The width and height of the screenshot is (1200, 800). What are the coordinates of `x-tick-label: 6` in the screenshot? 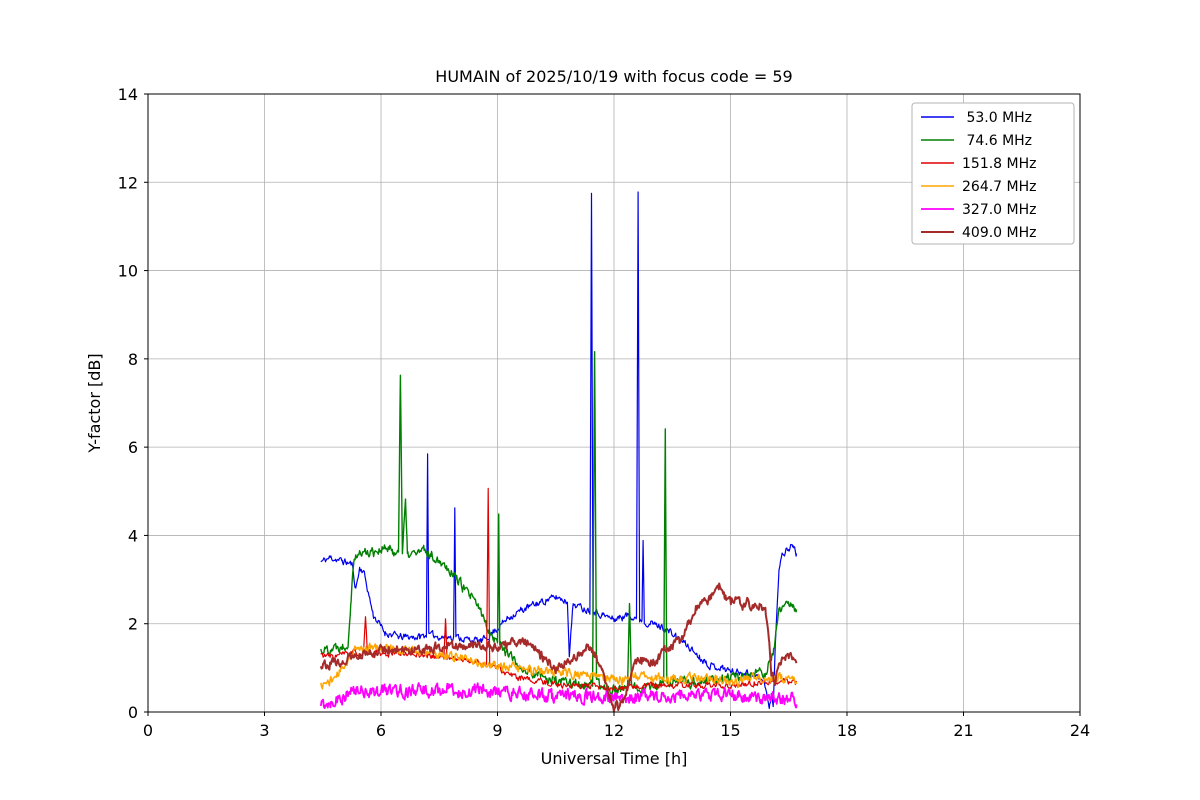 It's located at (381, 730).